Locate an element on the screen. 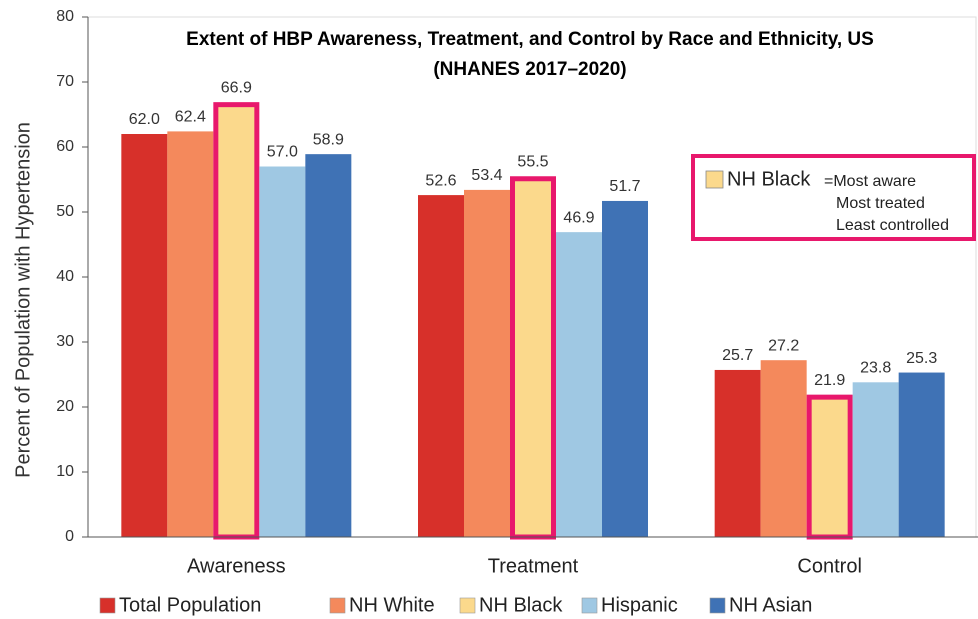  legend-label: NH White is located at coordinates (392, 605).